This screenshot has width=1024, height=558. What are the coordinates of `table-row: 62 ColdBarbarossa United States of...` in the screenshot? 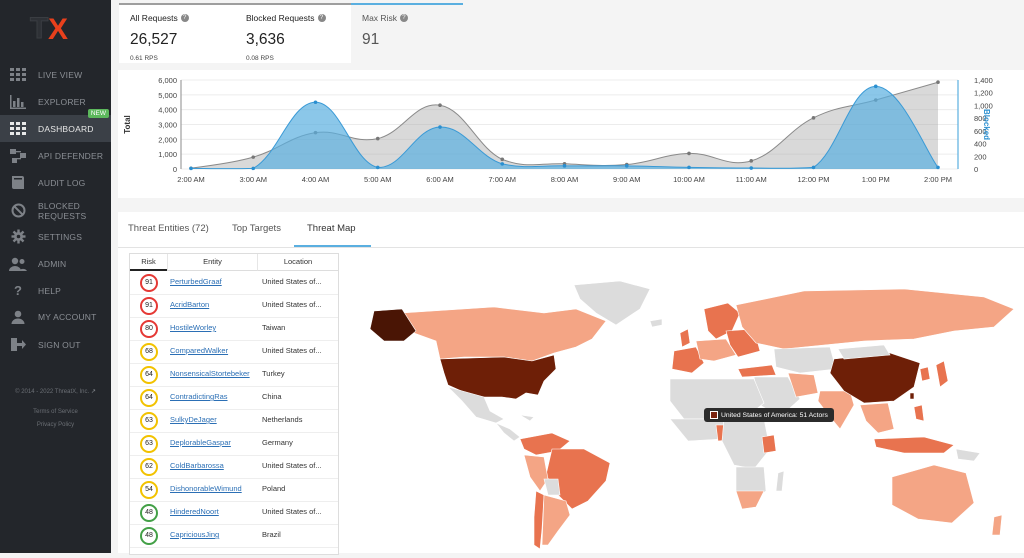 It's located at (234, 467).